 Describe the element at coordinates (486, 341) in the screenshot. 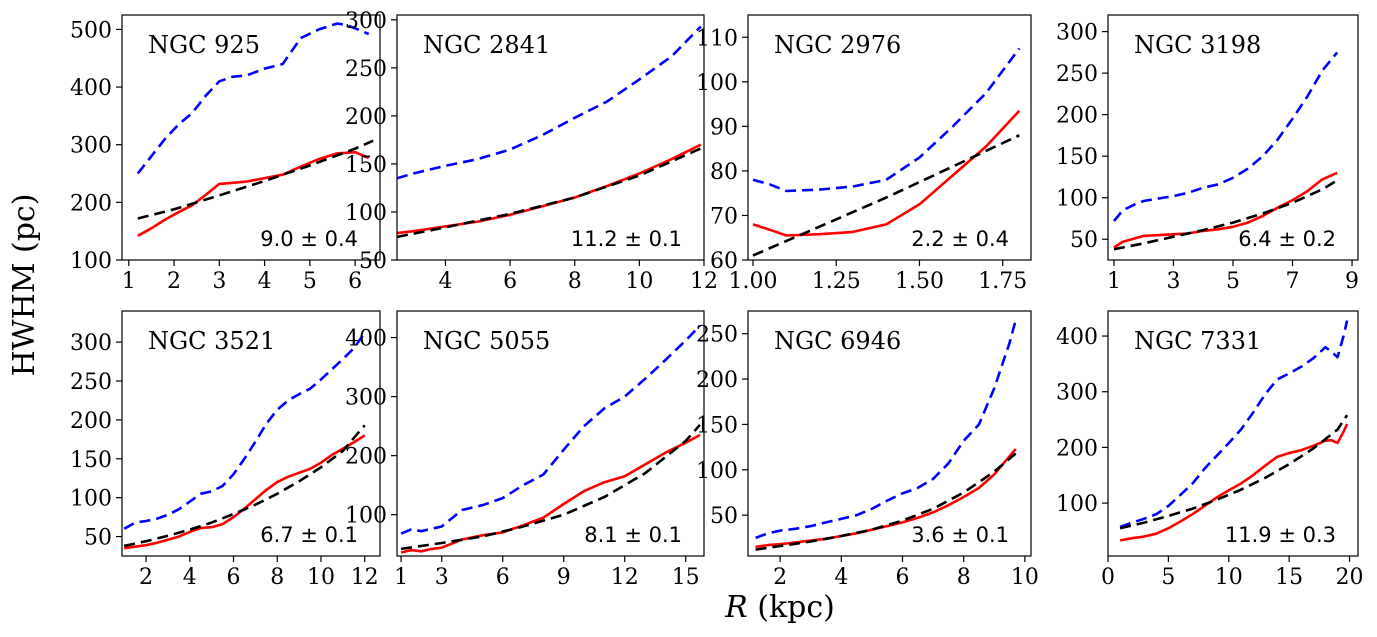

I see `panel-title: NGC 5055` at that location.